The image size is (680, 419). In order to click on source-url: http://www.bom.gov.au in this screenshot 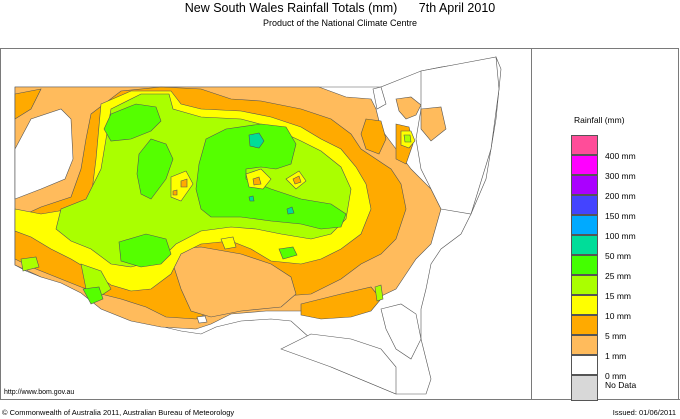, I will do `click(39, 392)`.